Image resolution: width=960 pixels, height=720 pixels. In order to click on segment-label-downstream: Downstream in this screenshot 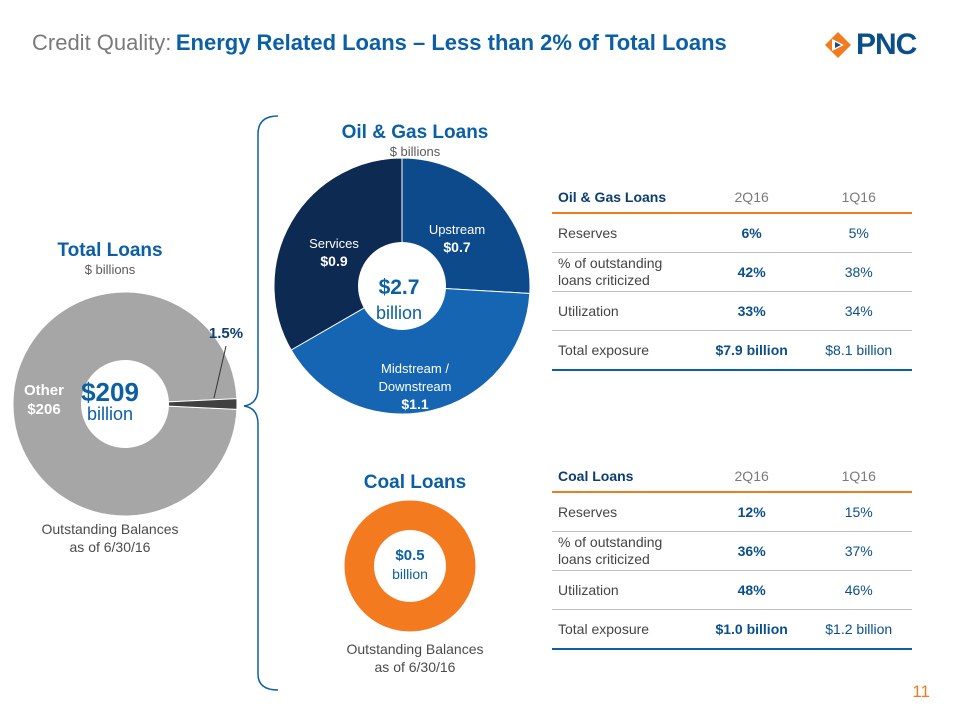, I will do `click(415, 386)`.